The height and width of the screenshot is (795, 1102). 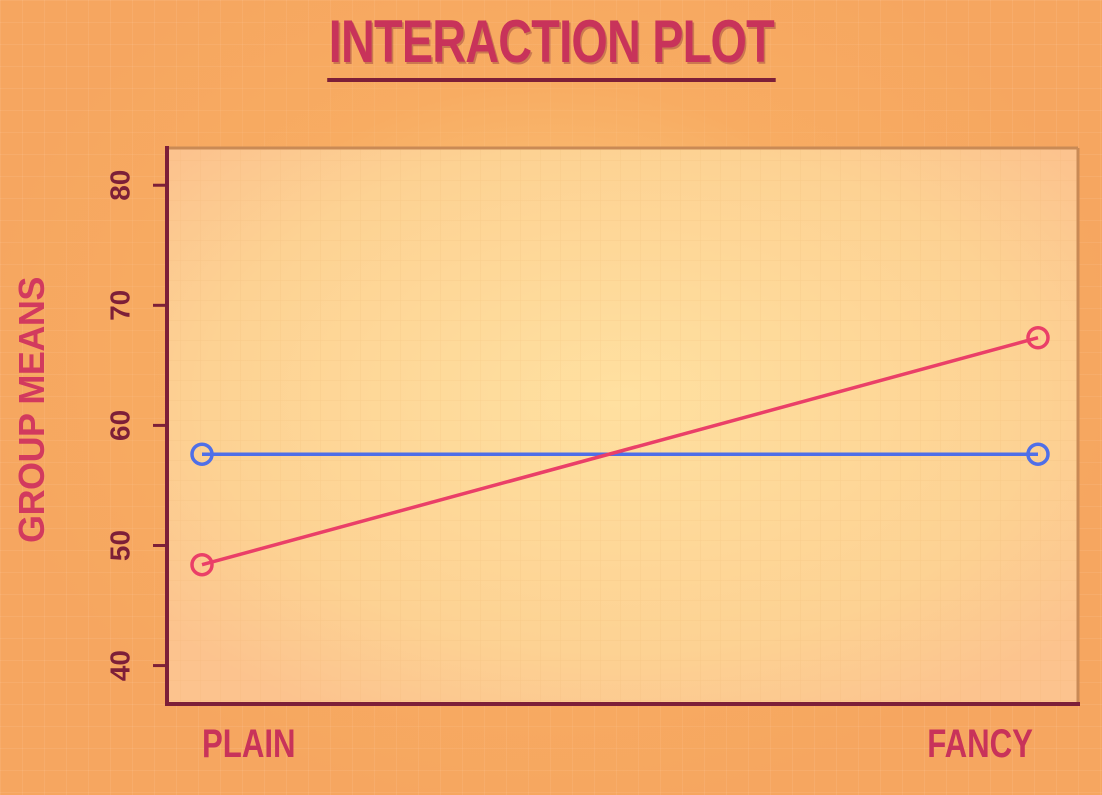 I want to click on y-ticks: 40 50 60 70 80, so click(x=136, y=425).